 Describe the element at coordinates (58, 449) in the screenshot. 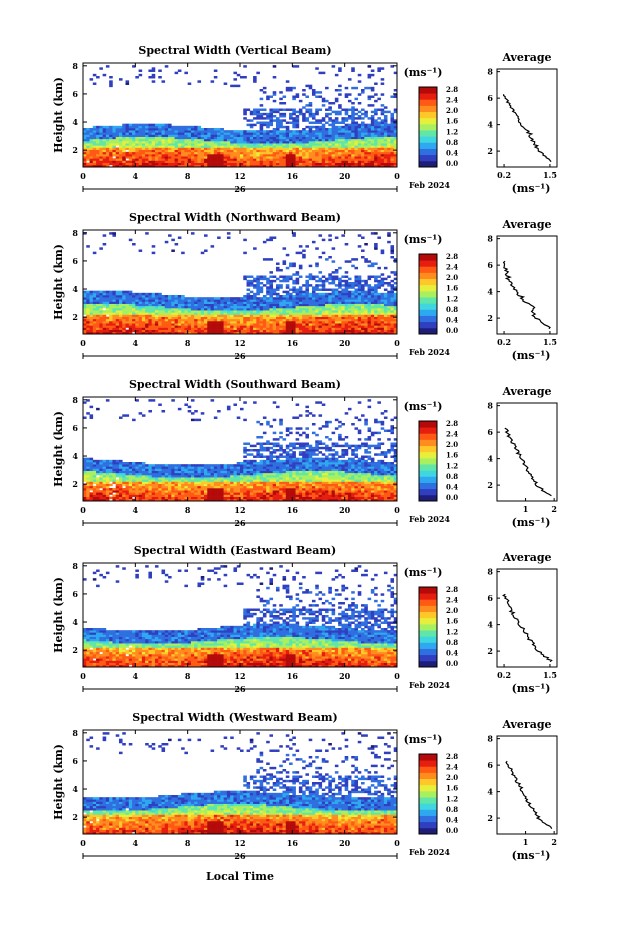

I see `y-axis-label: Height (km)` at that location.